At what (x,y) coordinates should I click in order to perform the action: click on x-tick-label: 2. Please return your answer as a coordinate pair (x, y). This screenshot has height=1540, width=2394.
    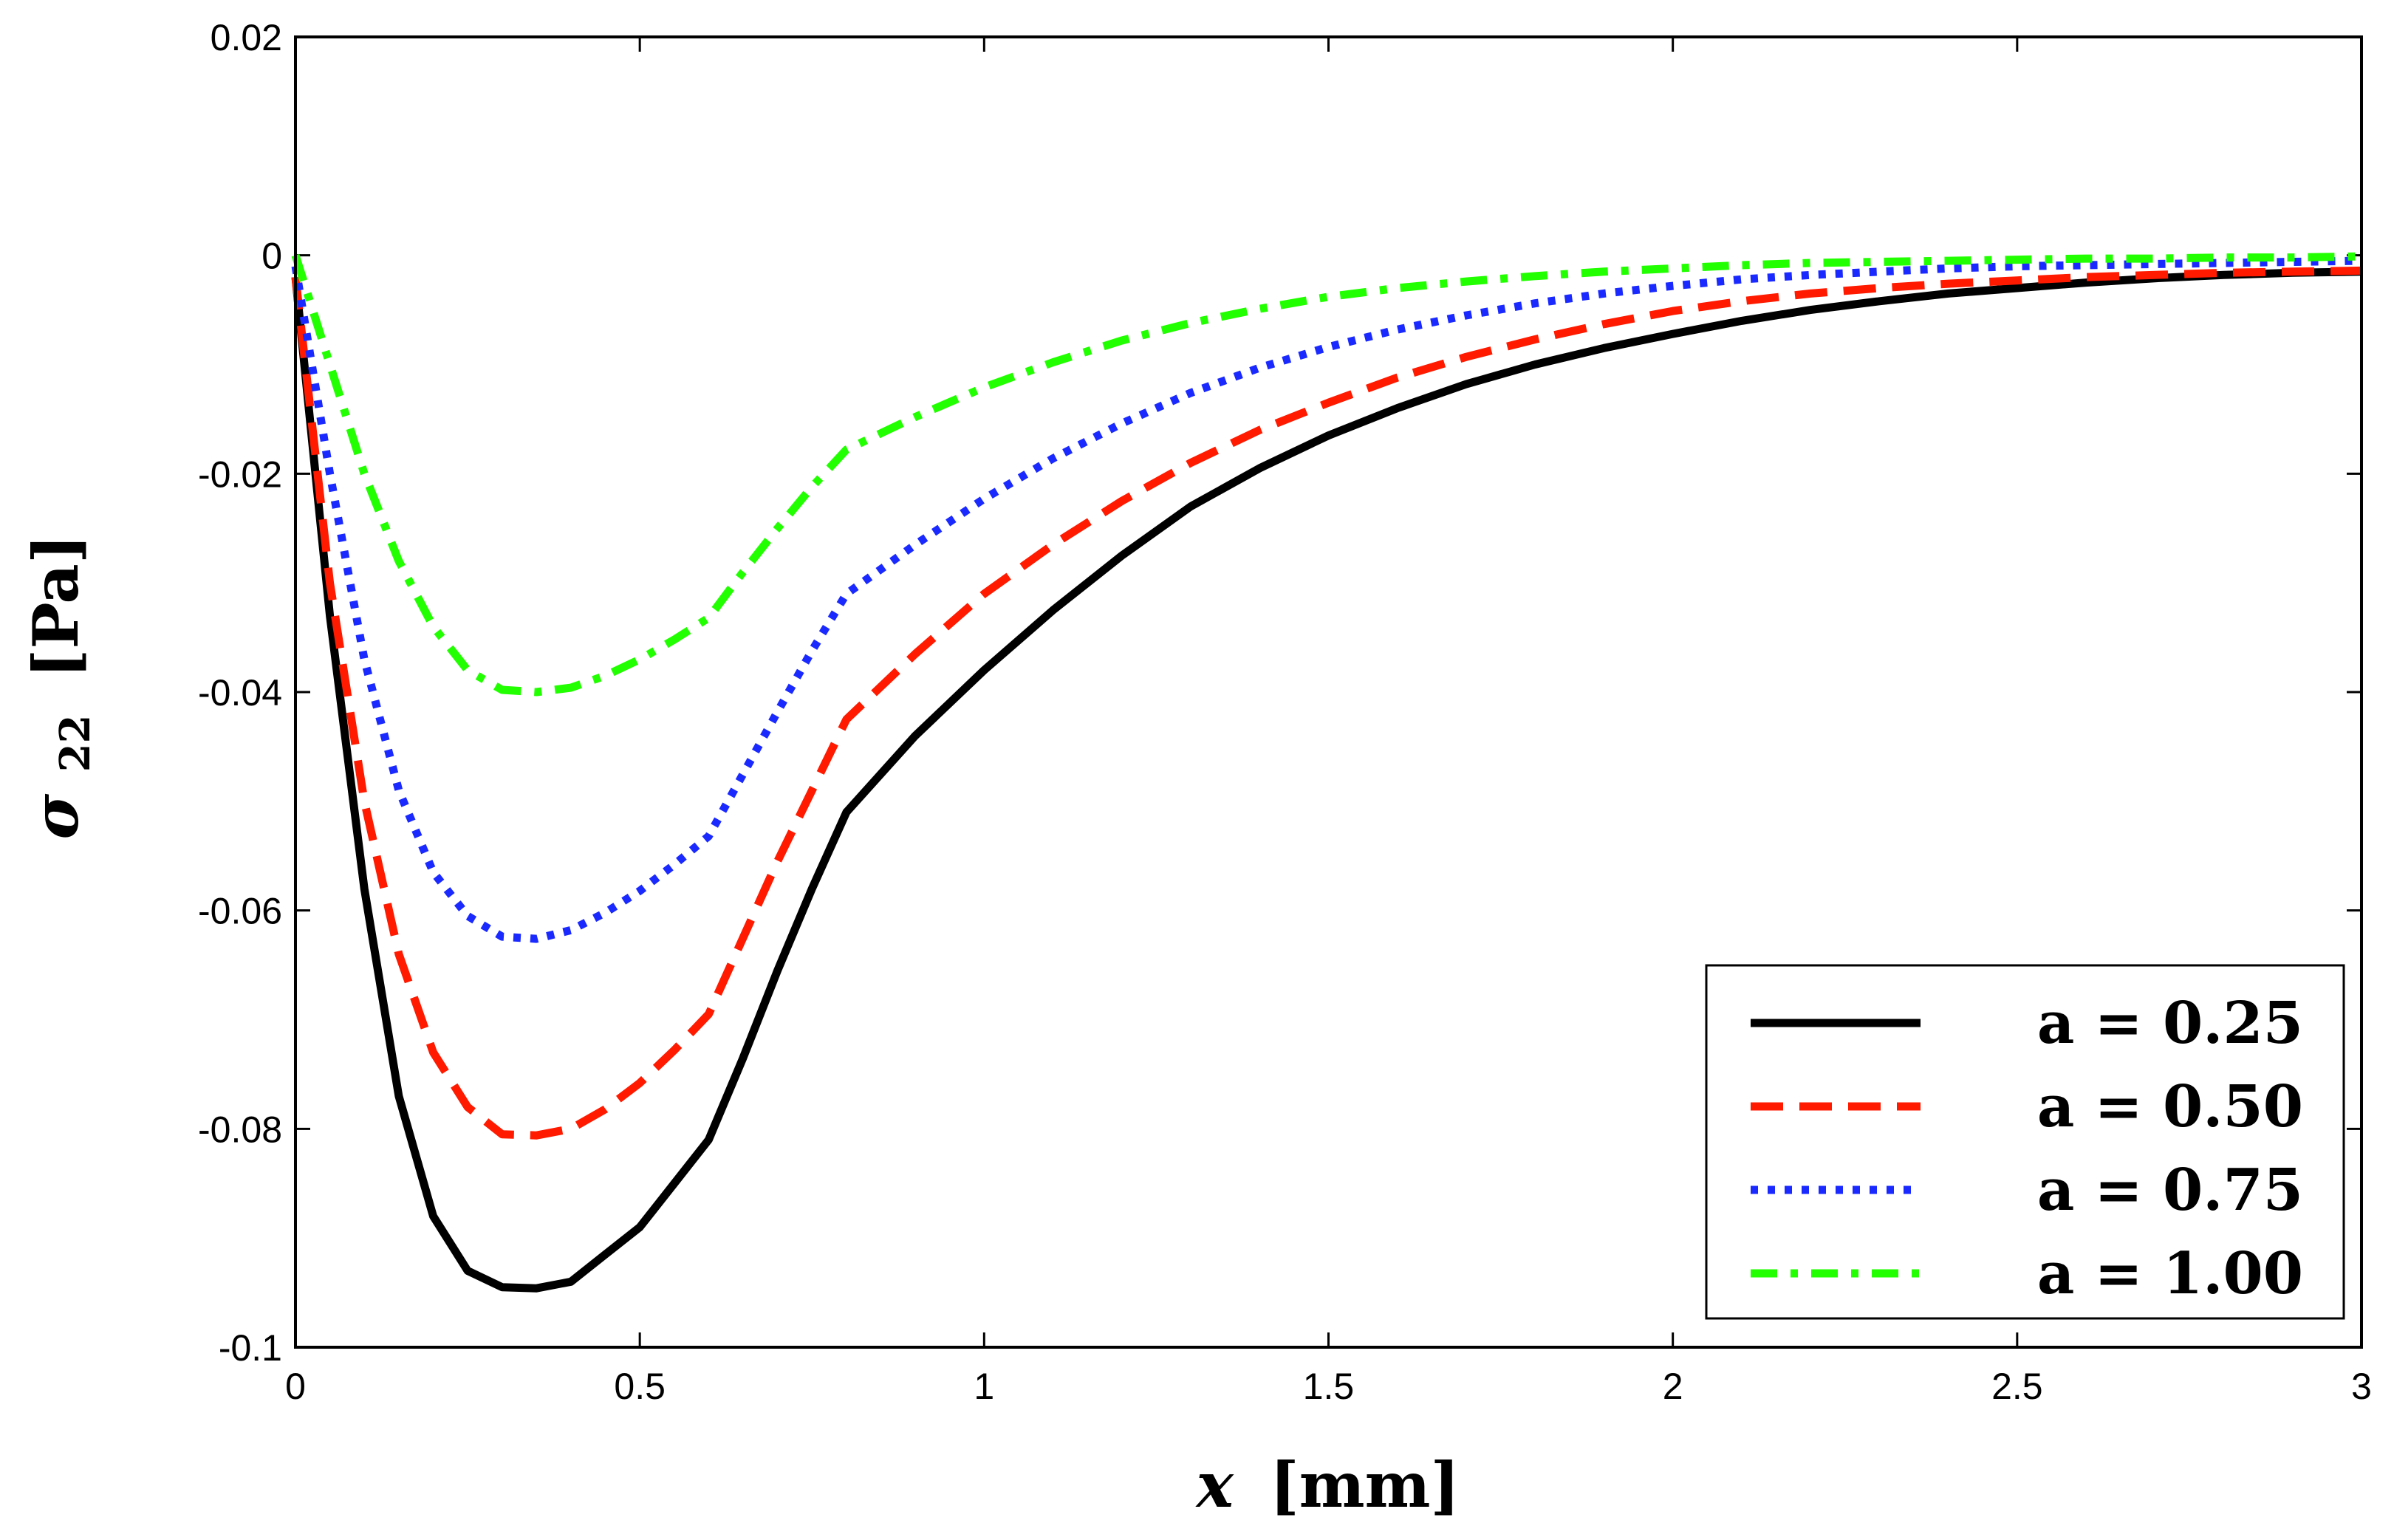
    Looking at the image, I should click on (1673, 1386).